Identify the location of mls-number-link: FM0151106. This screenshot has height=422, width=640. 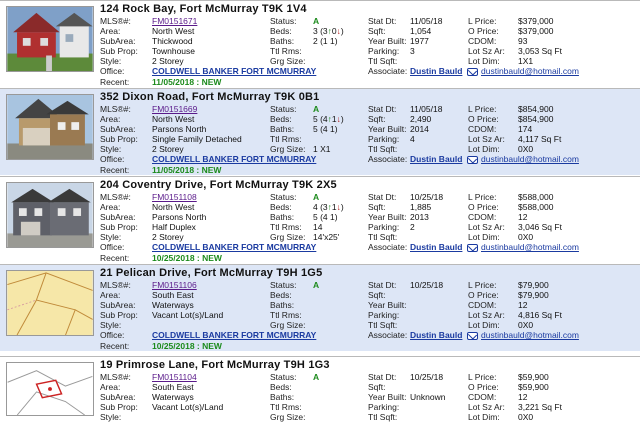
(174, 285).